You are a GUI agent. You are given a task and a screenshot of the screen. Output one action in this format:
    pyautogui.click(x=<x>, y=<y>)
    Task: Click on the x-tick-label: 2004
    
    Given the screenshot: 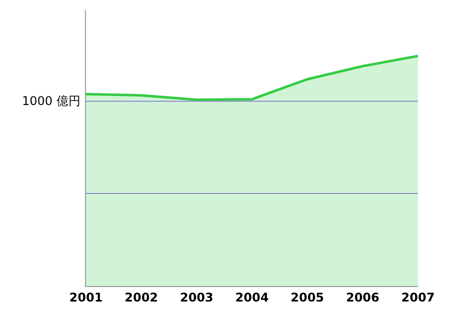 What is the action you would take?
    pyautogui.click(x=252, y=297)
    